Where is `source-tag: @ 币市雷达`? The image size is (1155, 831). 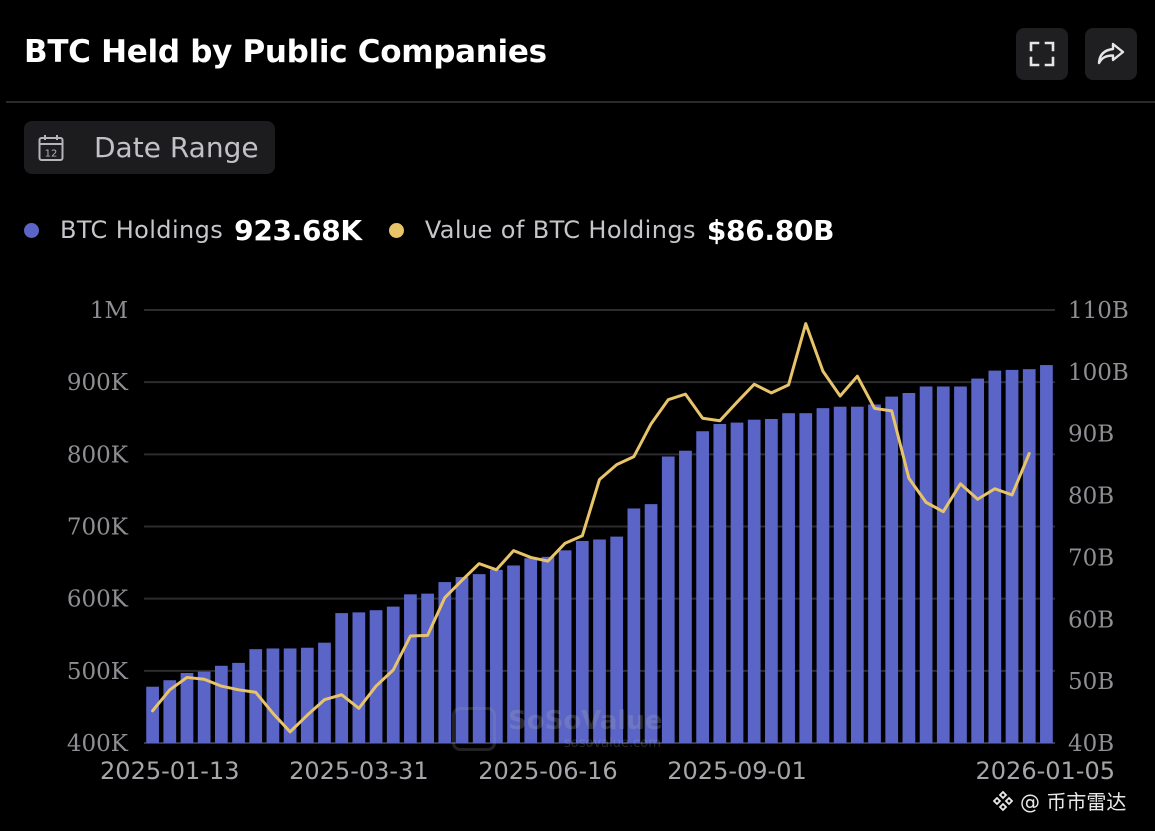
source-tag: @ 币市雷达 is located at coordinates (1059, 800).